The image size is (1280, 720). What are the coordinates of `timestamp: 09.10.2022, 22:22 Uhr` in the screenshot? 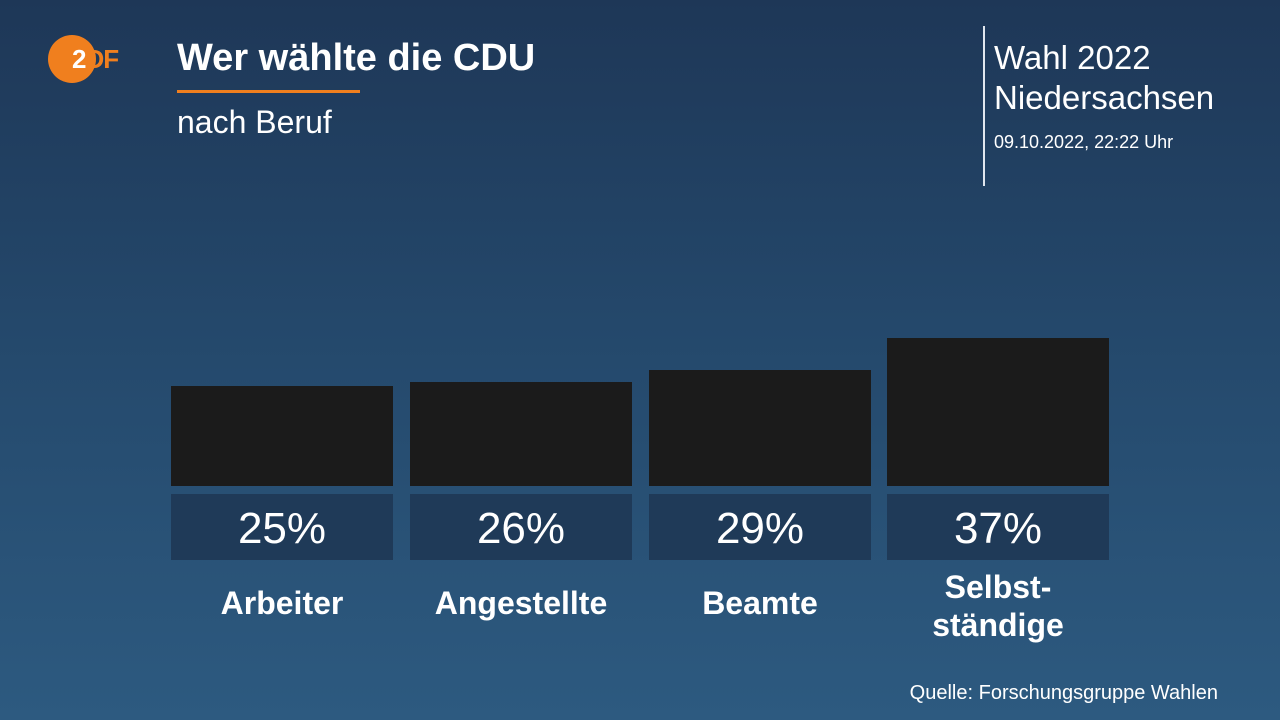 It's located at (1084, 142).